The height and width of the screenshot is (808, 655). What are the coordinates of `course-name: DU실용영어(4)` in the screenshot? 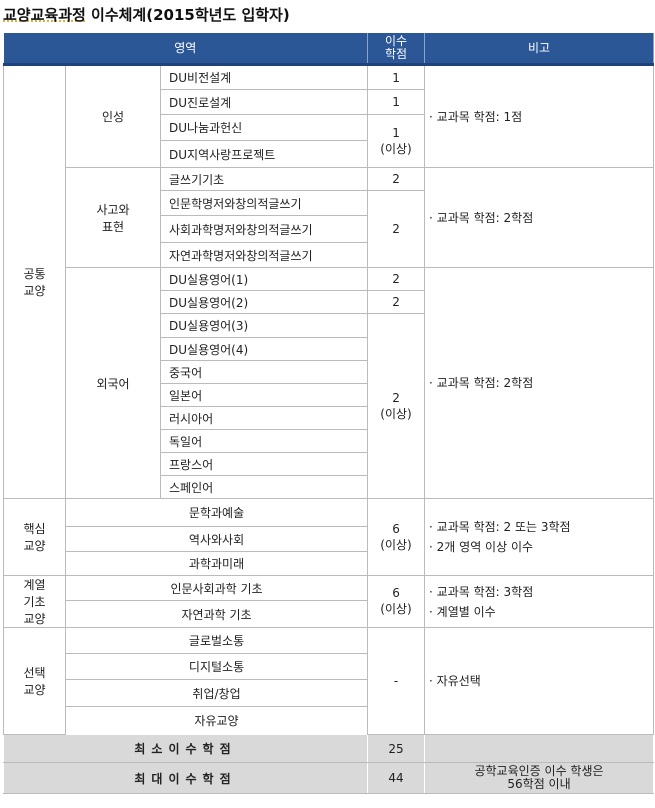 It's located at (264, 349).